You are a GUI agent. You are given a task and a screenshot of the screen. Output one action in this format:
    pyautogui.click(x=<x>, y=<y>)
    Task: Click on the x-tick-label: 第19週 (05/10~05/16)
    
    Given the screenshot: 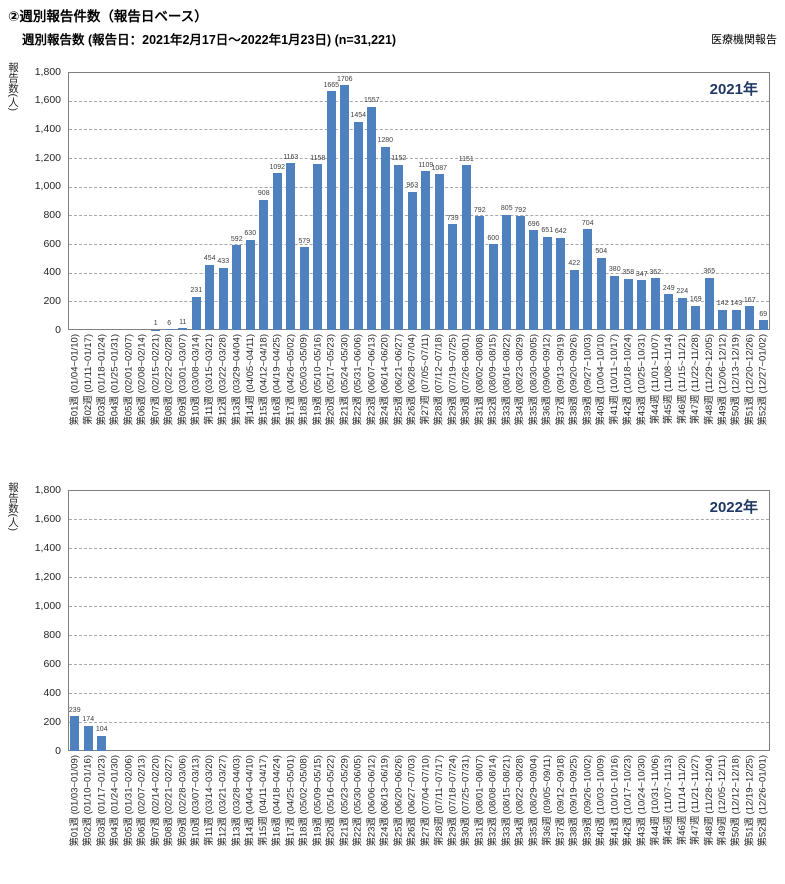 What is the action you would take?
    pyautogui.click(x=318, y=380)
    